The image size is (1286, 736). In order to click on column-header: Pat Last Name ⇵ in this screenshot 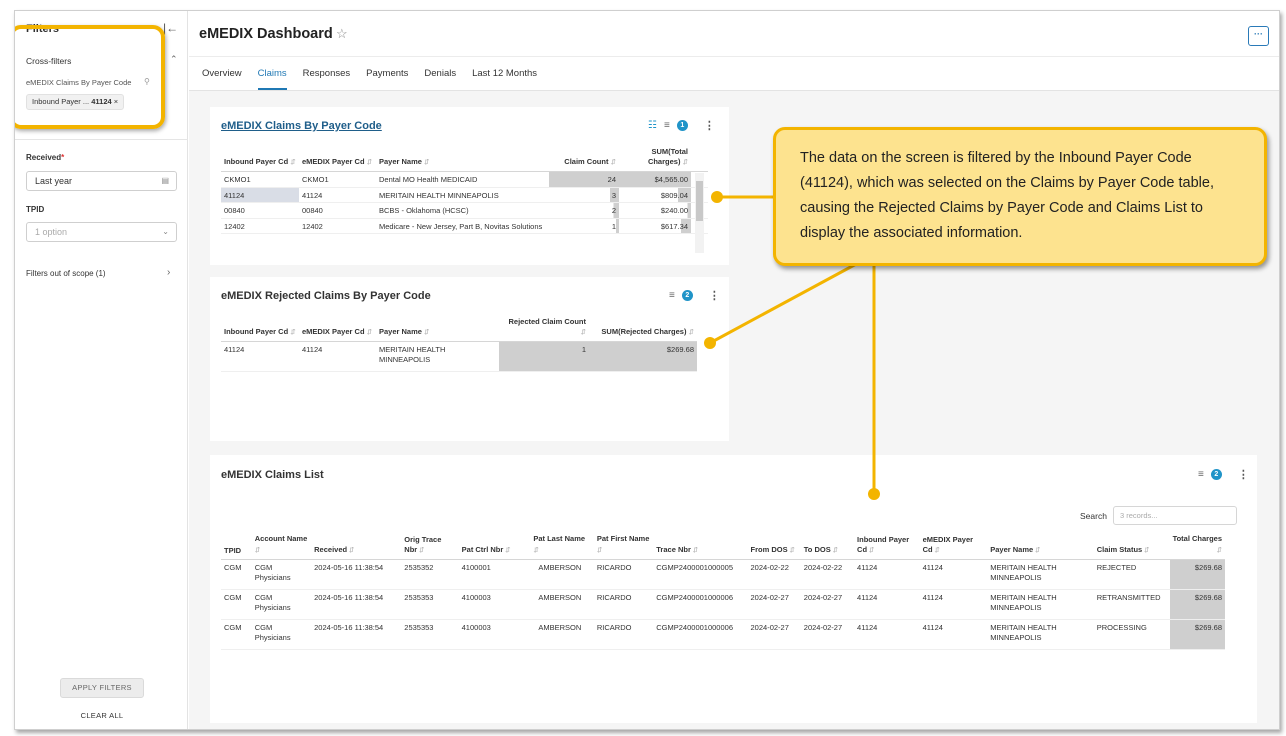, I will do `click(562, 546)`.